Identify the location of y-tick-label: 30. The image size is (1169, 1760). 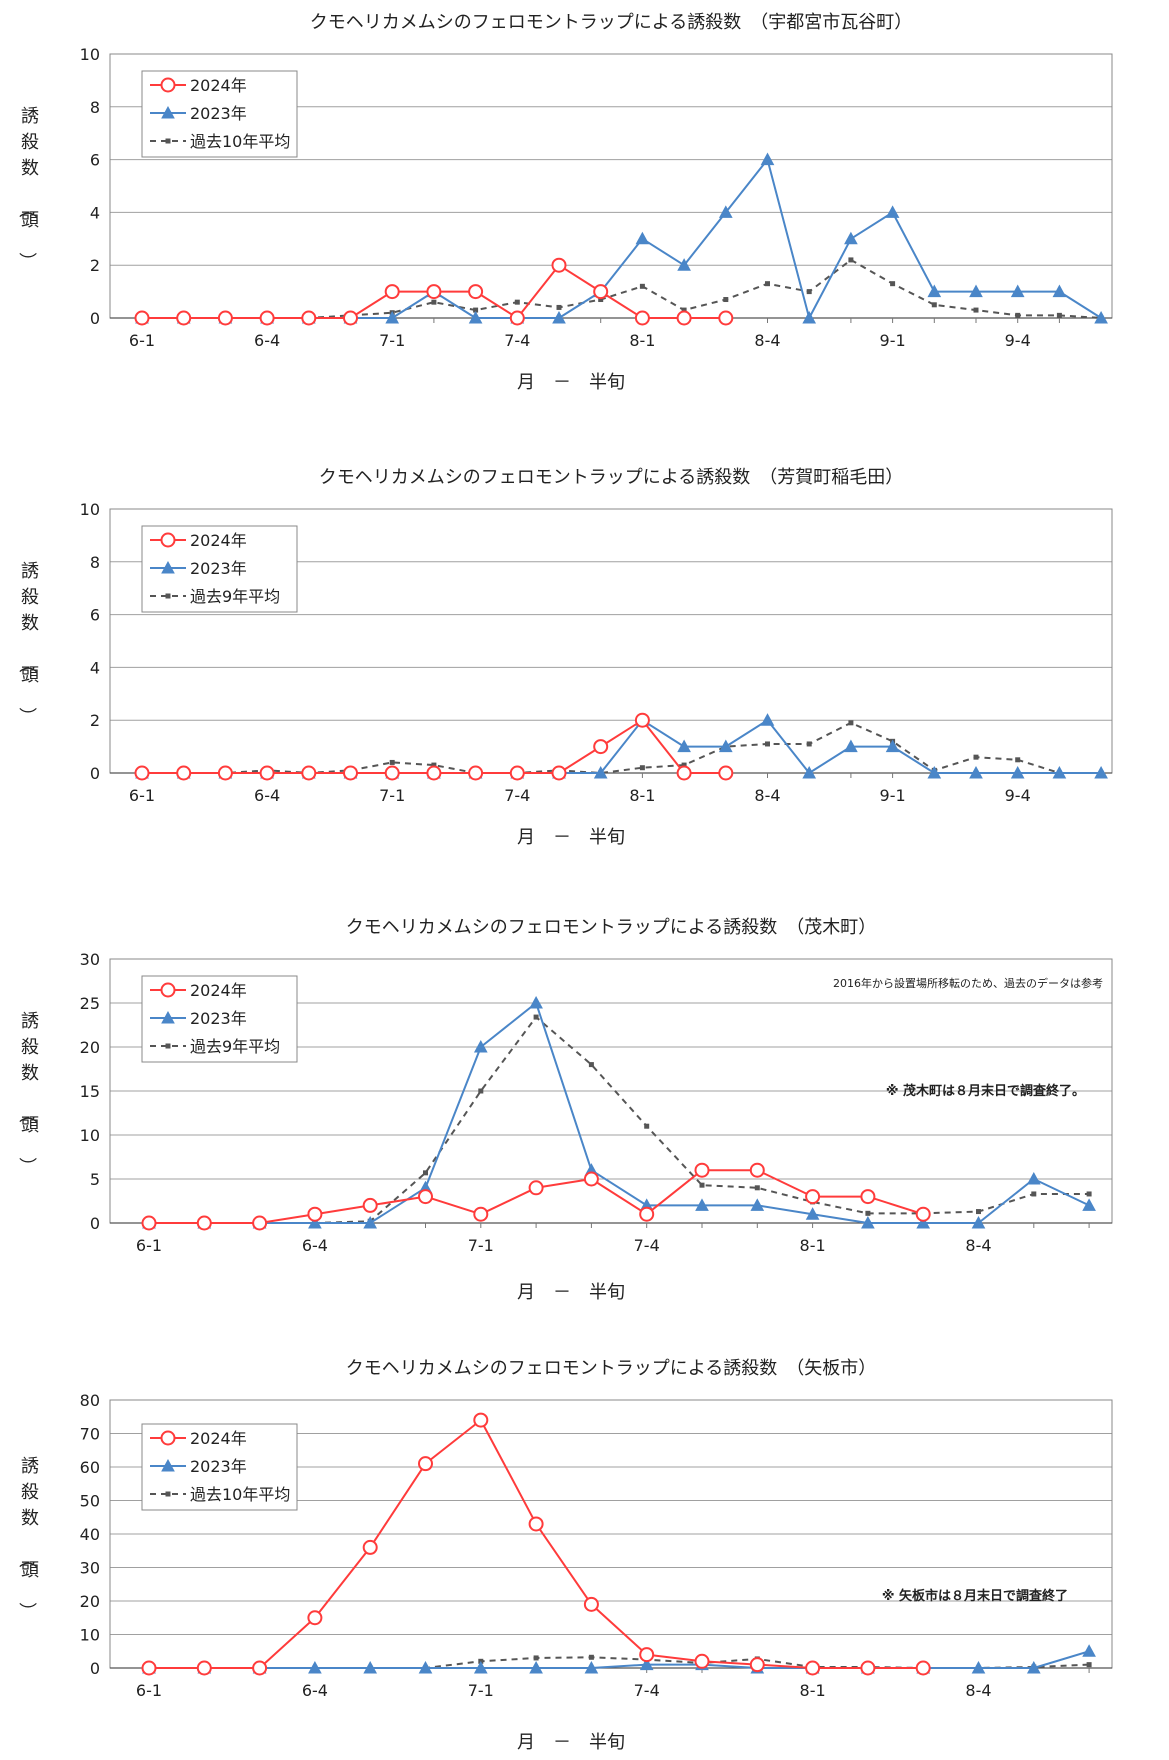
(90, 1568).